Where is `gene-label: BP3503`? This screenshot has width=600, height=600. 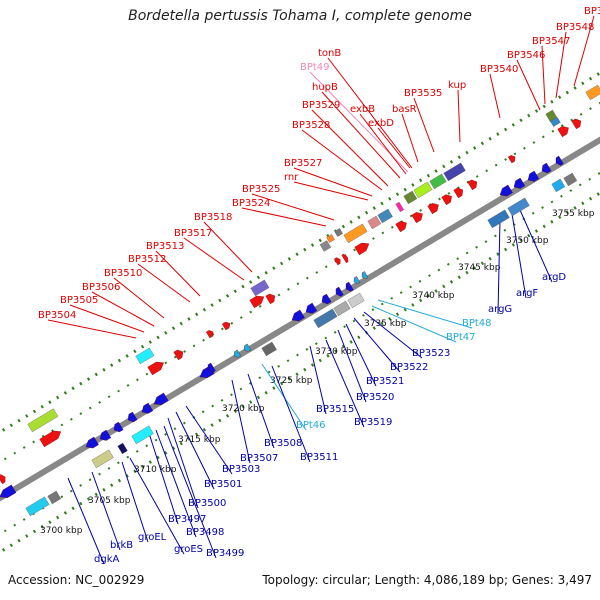
gene-label: BP3503 is located at coordinates (241, 469).